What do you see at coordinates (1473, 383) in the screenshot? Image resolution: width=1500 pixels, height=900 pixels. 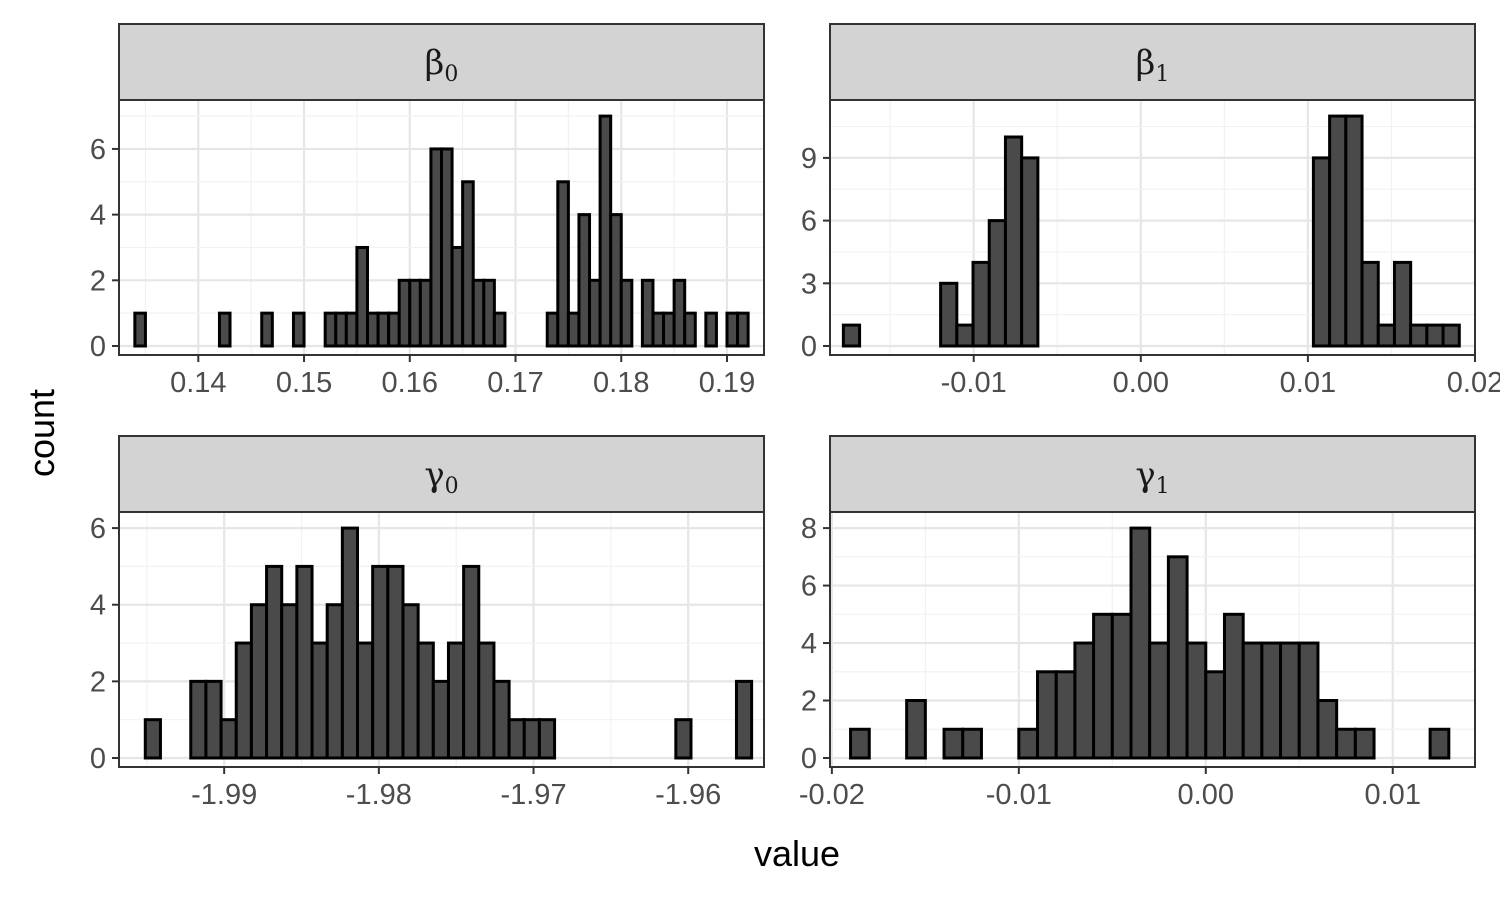 I see `x-tick-label: 0.02` at bounding box center [1473, 383].